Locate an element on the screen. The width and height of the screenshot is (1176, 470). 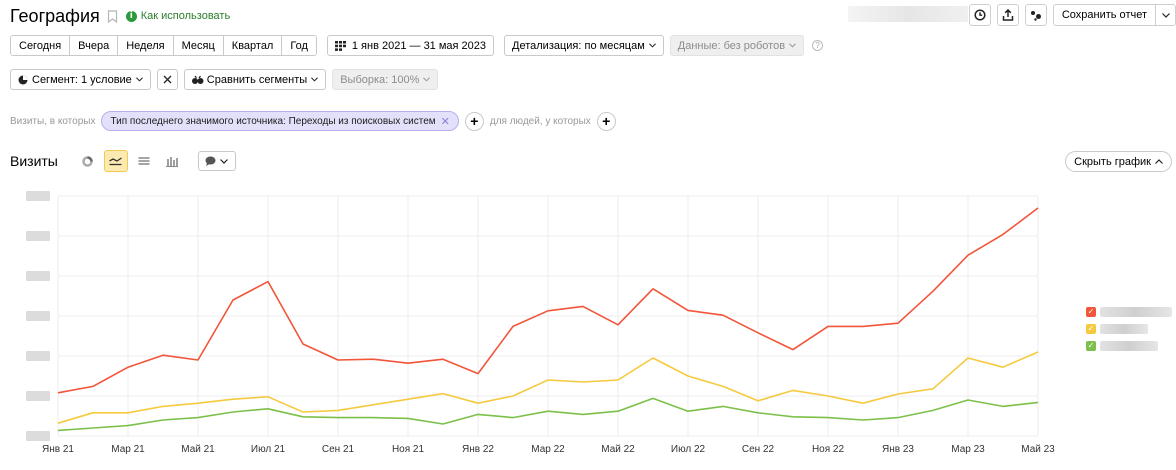
hide-chart-label: Скрыть график is located at coordinates (1112, 161).